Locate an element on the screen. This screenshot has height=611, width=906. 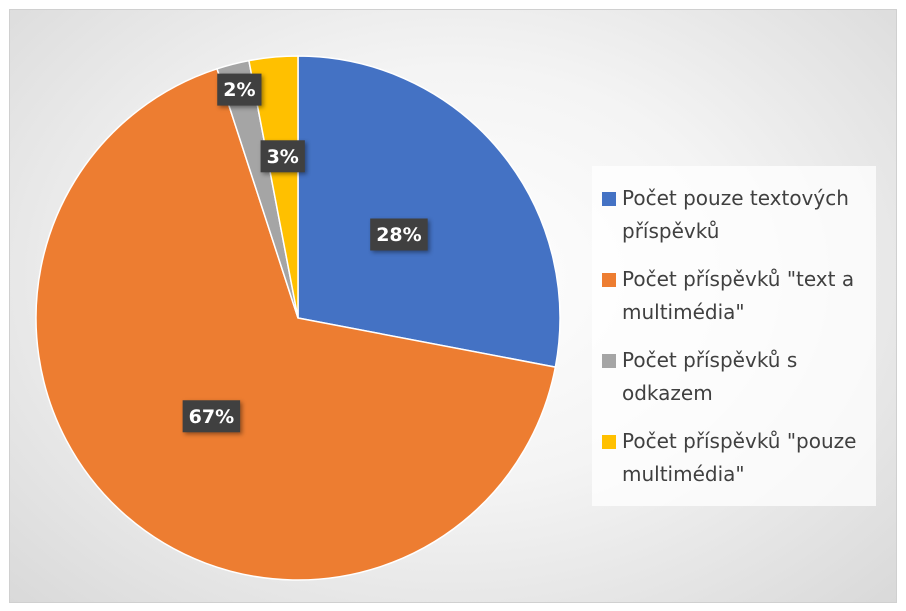
data-label: 2% is located at coordinates (239, 89).